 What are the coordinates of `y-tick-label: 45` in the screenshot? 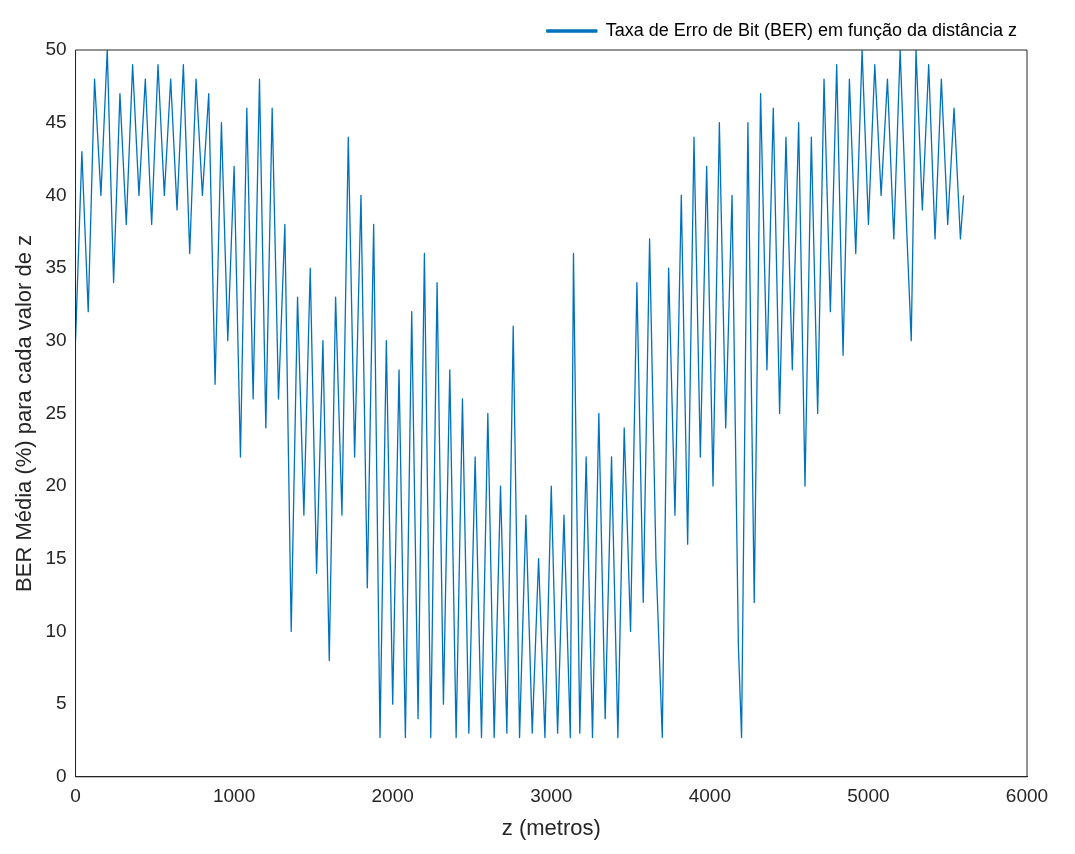 It's located at (56, 121).